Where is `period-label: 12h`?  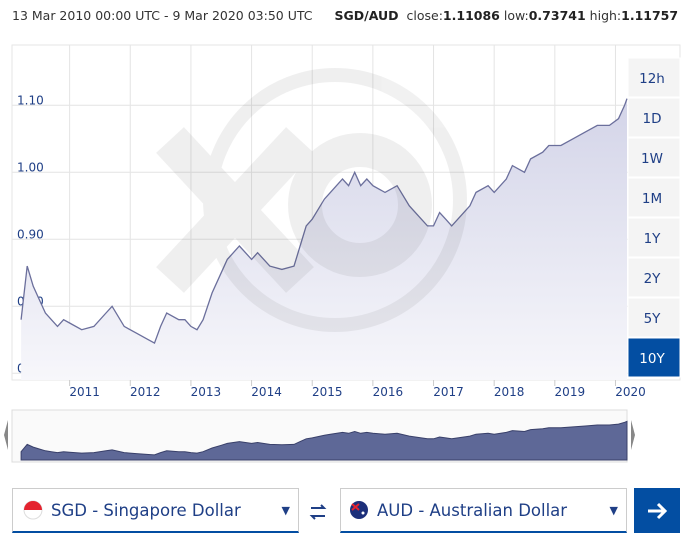 period-label: 12h is located at coordinates (652, 79).